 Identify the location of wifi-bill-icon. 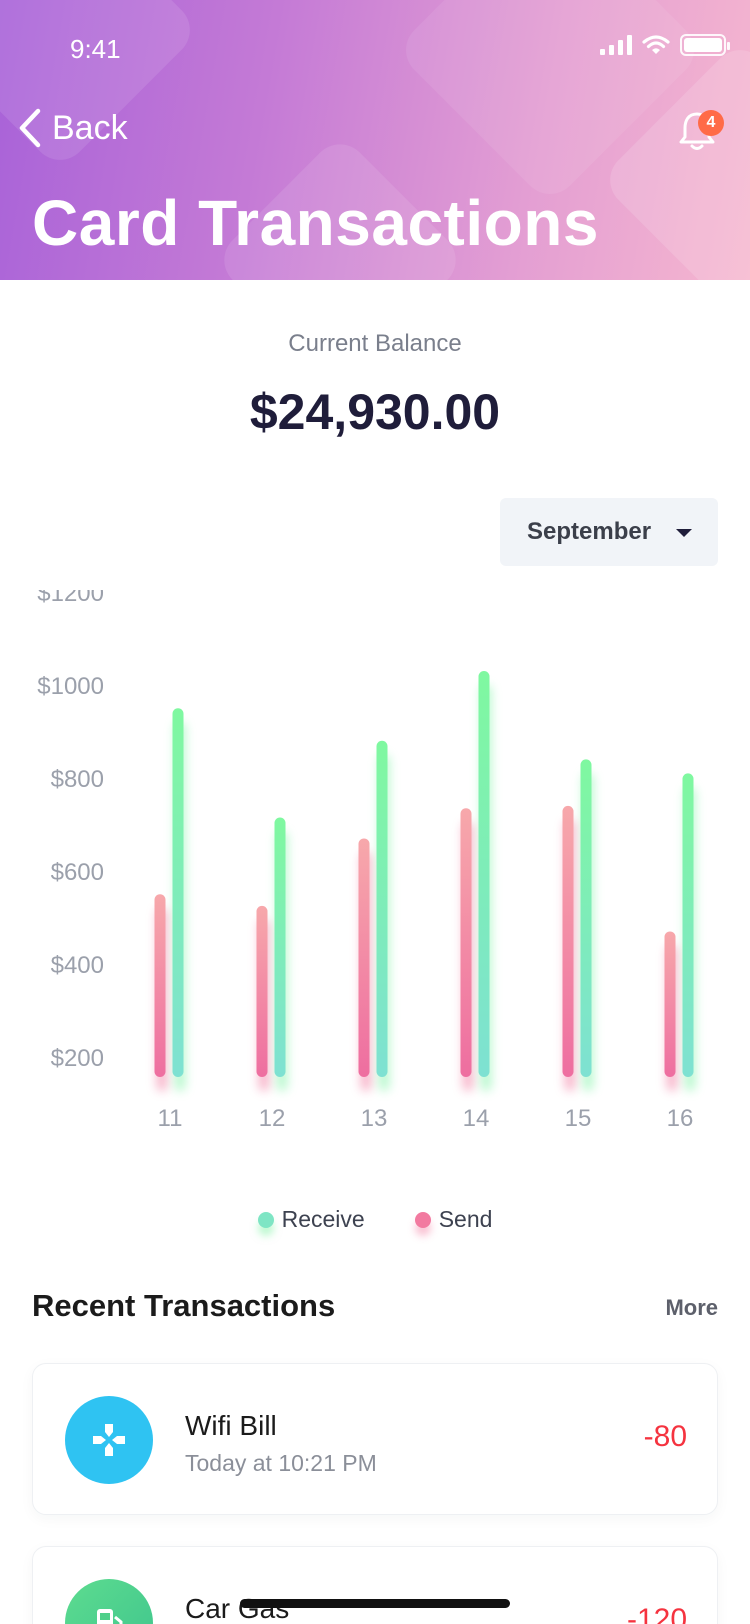
(109, 1440).